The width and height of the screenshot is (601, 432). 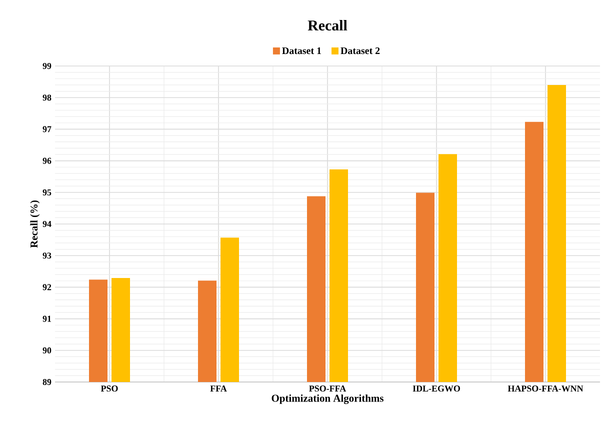 What do you see at coordinates (436, 389) in the screenshot?
I see `x-tick-label: IDL-EGWO` at bounding box center [436, 389].